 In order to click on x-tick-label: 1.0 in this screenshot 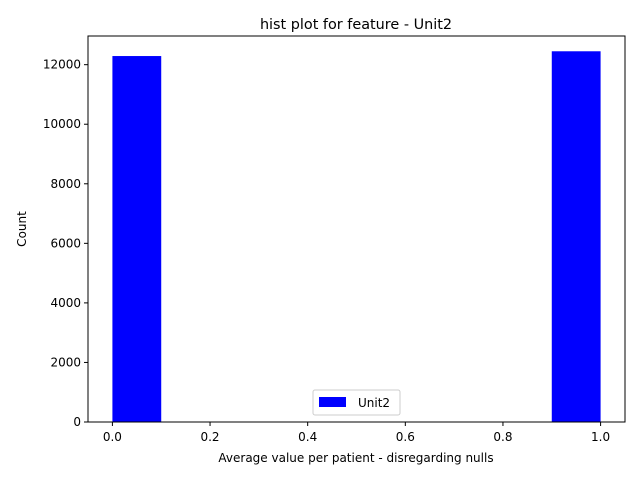, I will do `click(600, 437)`.